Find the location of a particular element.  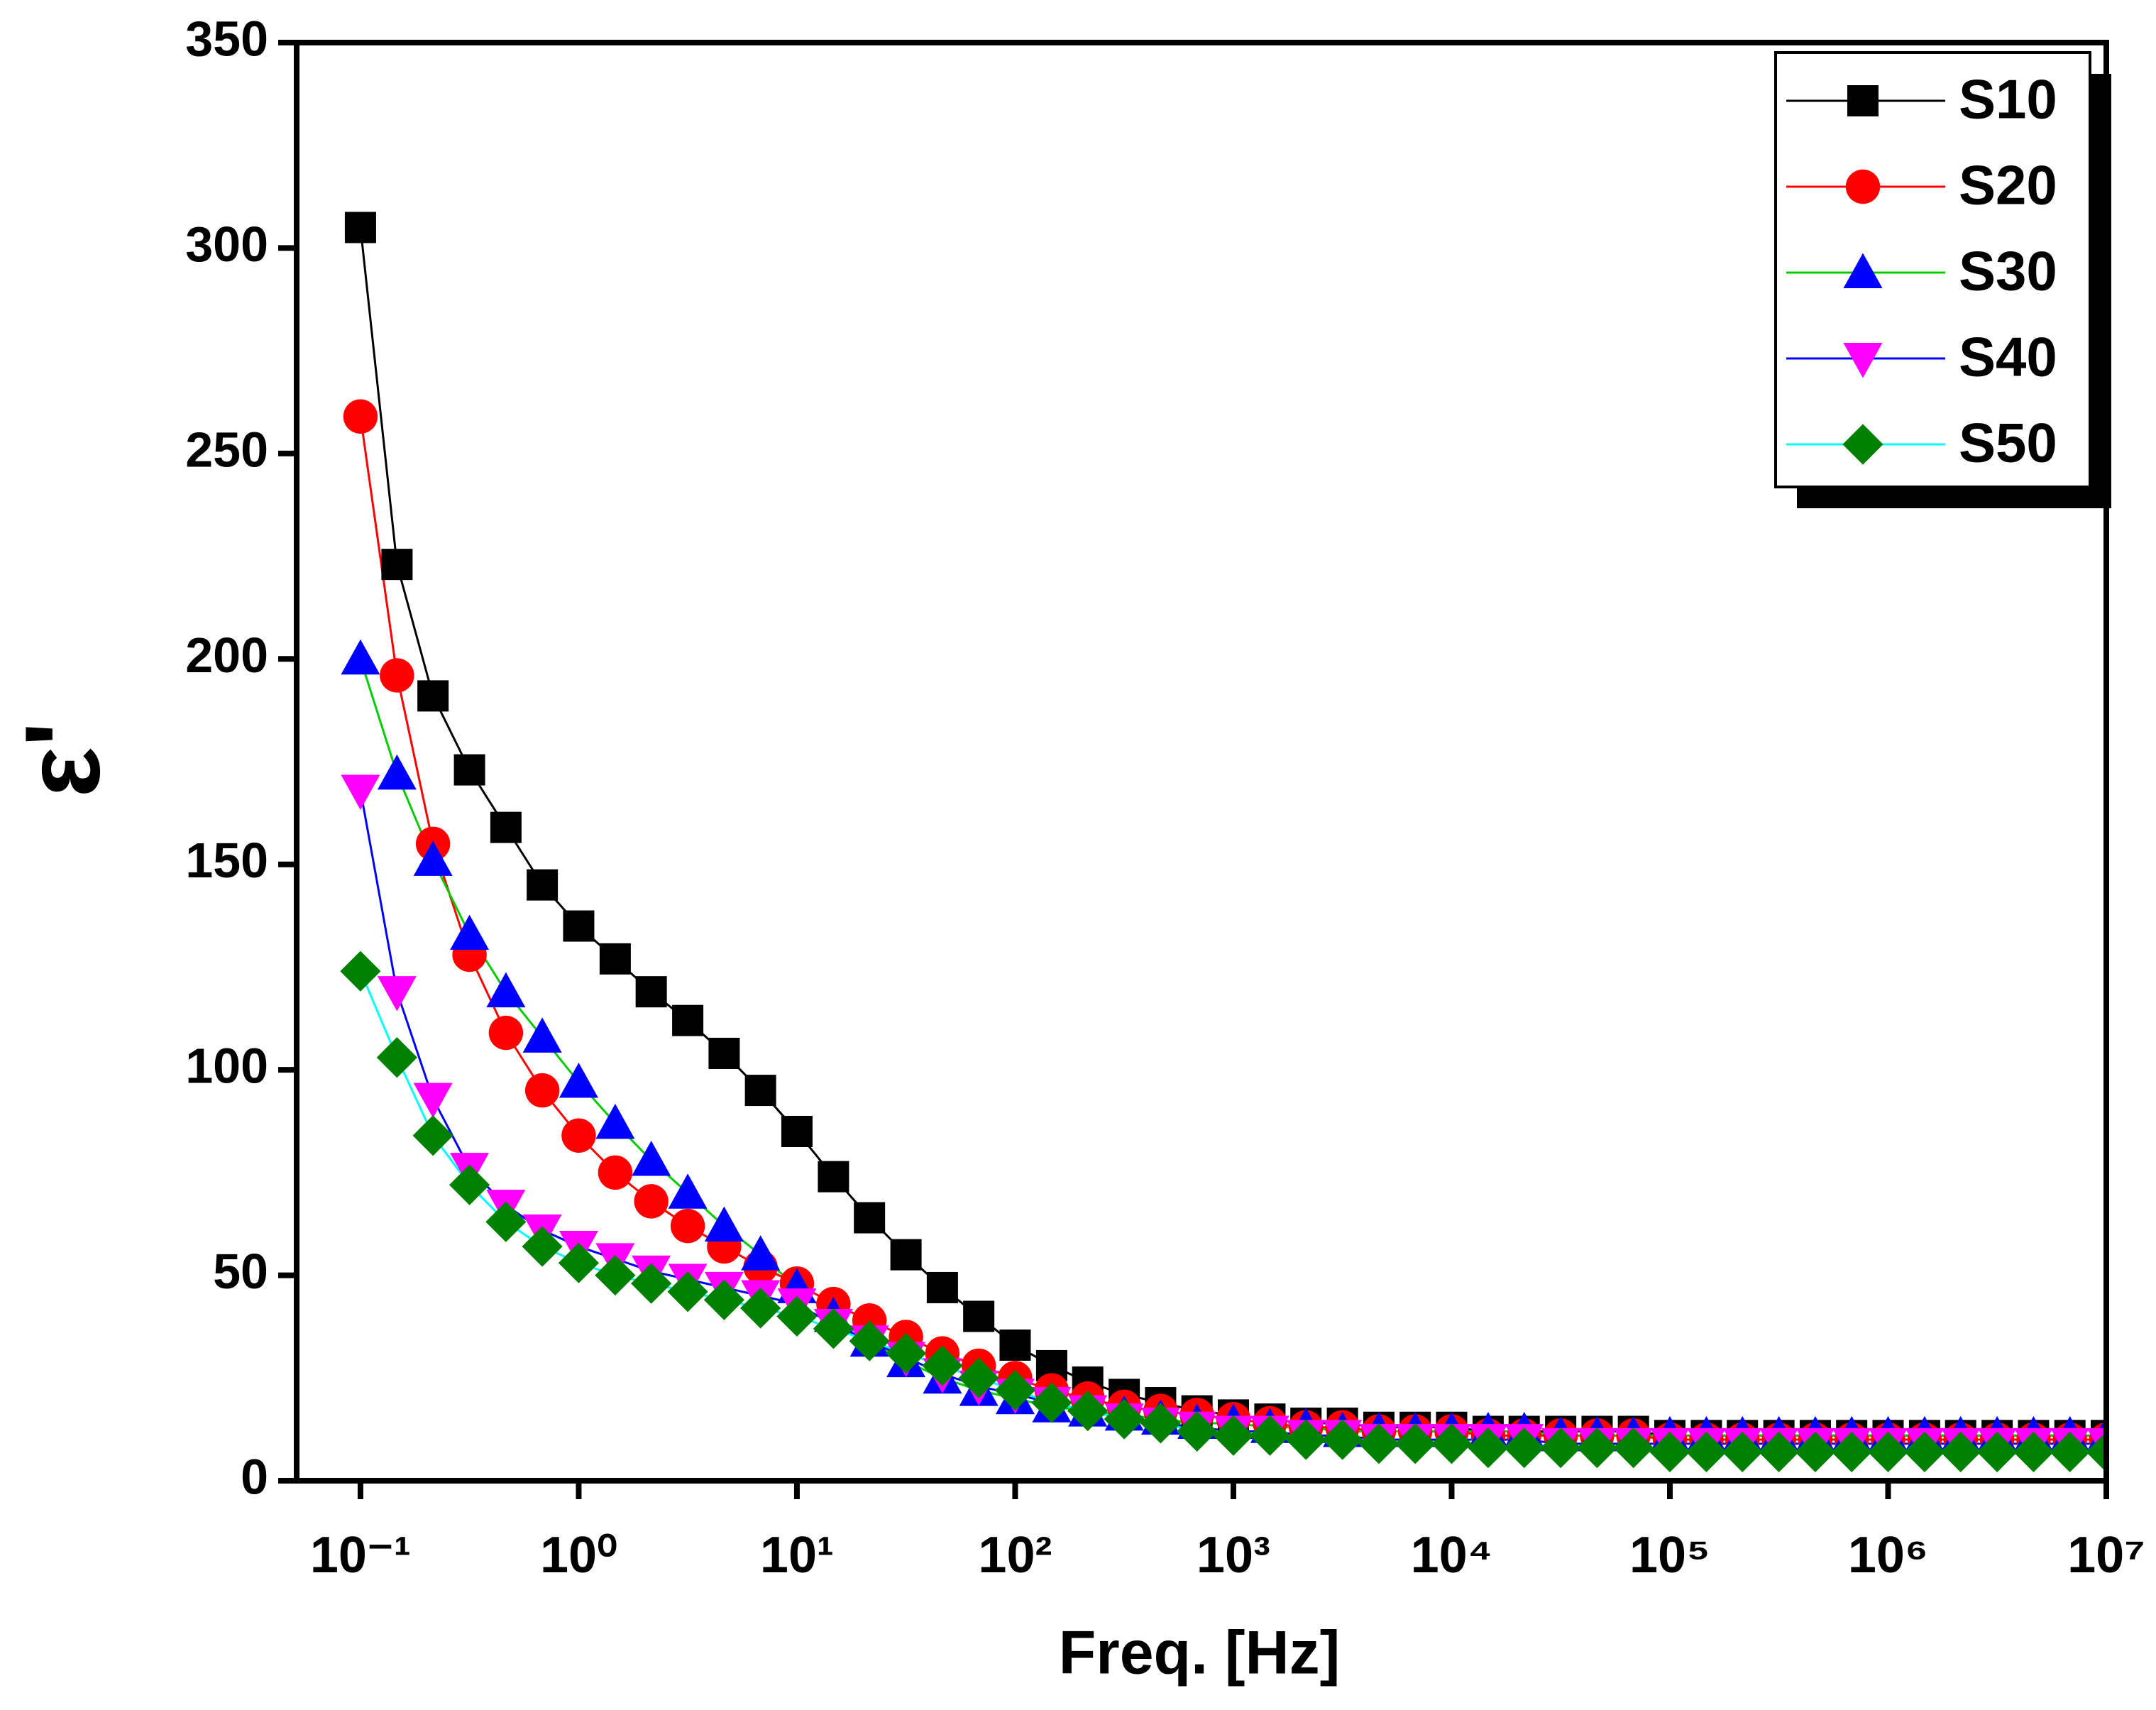

x-tick-label: 10⁴ is located at coordinates (1452, 1555).